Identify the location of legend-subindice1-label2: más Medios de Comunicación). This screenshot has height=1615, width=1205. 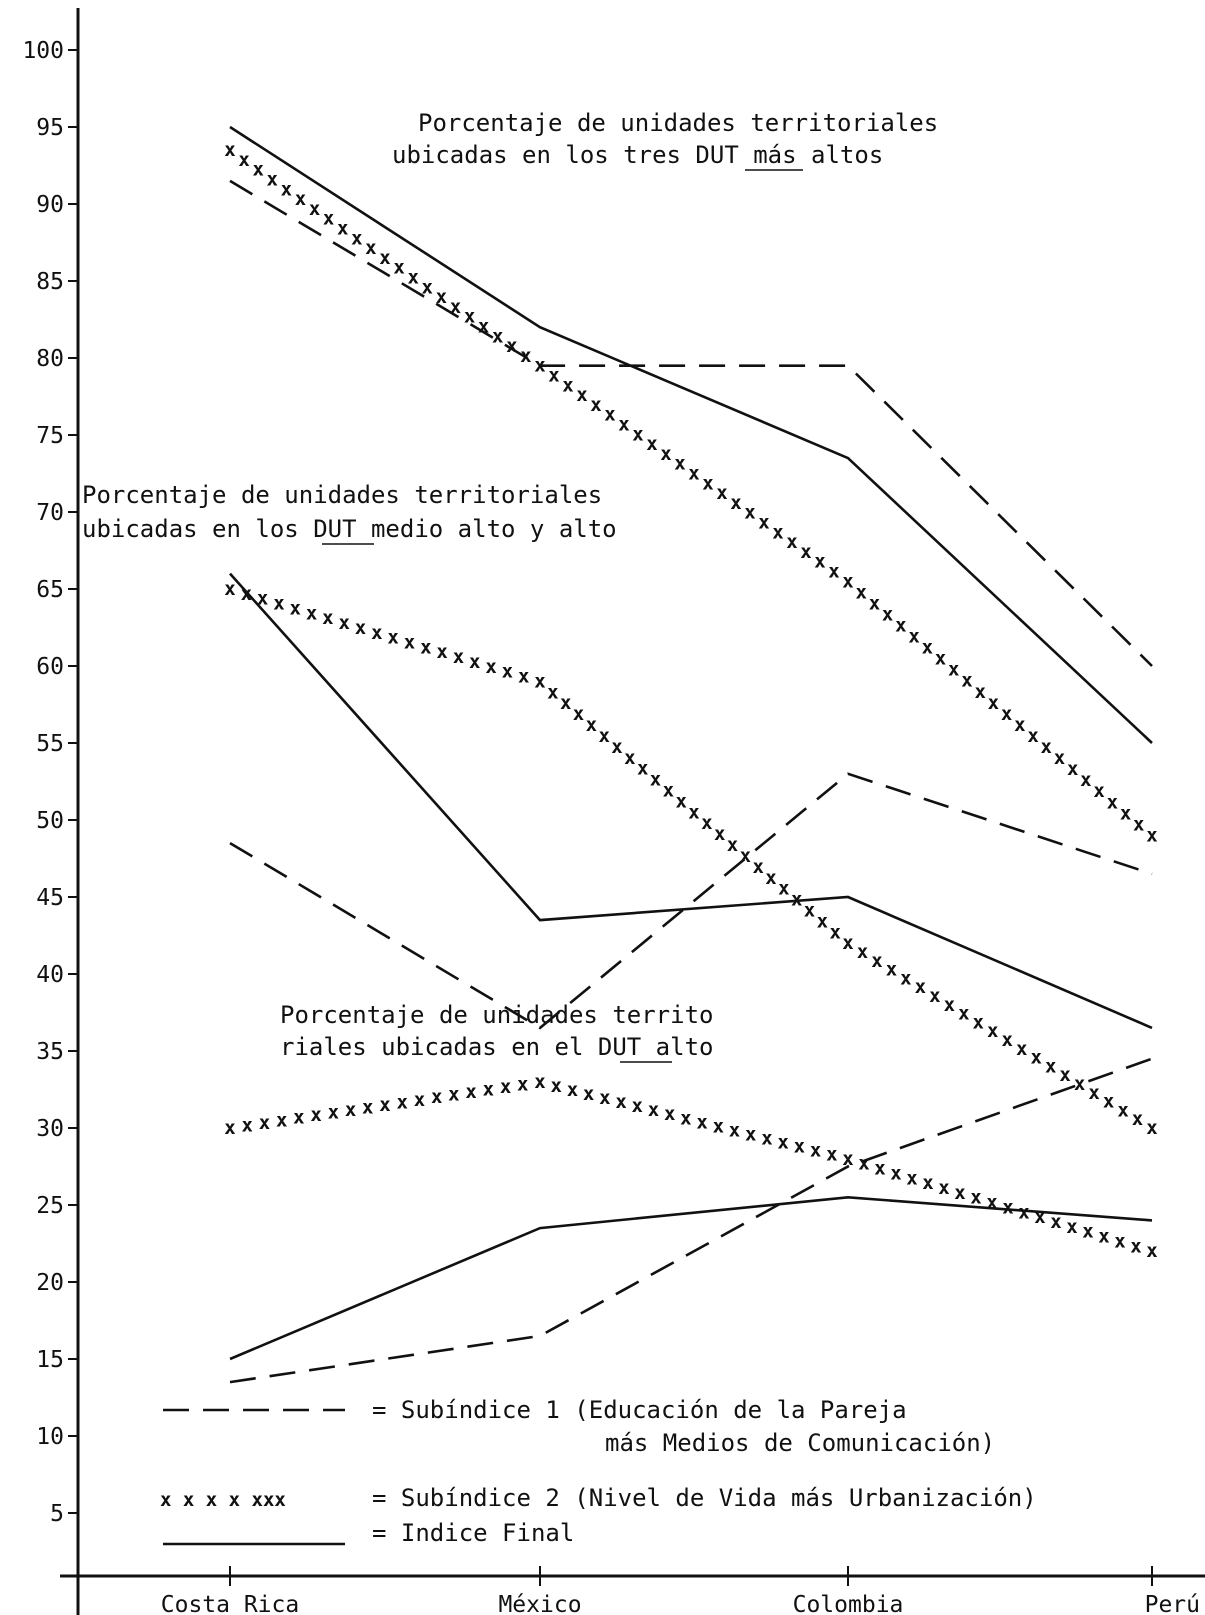
(800, 1443).